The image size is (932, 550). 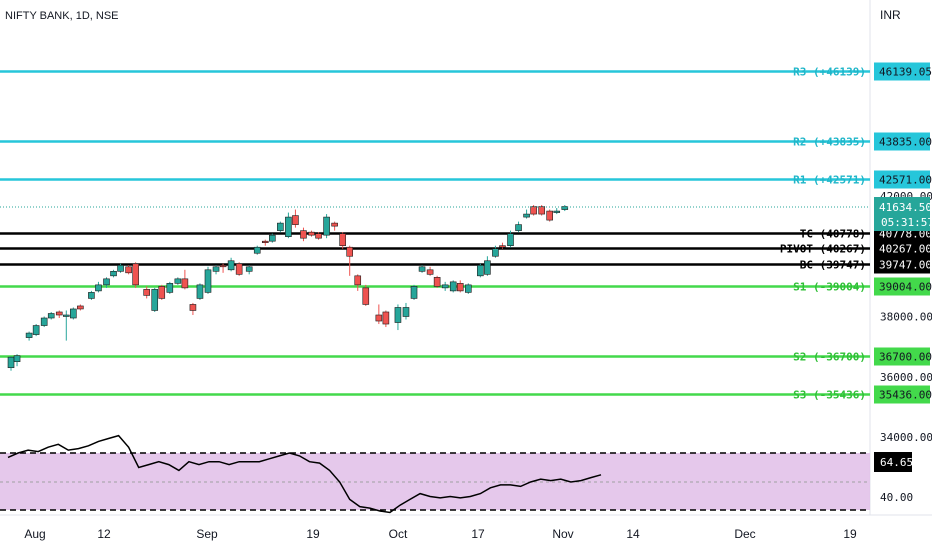 I want to click on rsi-pane: 40.00 64.65, so click(x=456, y=474).